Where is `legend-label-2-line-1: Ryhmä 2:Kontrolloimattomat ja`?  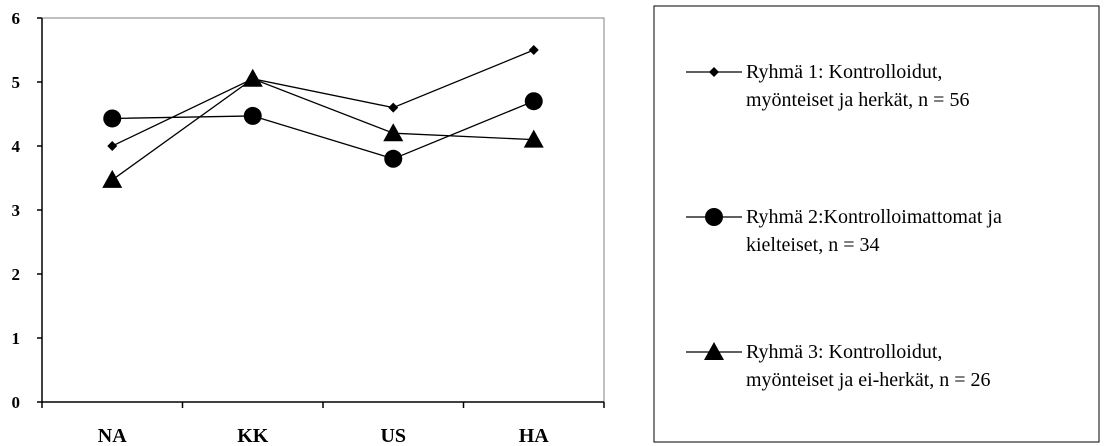 legend-label-2-line-1: Ryhmä 2:Kontrolloimattomat ja is located at coordinates (874, 217).